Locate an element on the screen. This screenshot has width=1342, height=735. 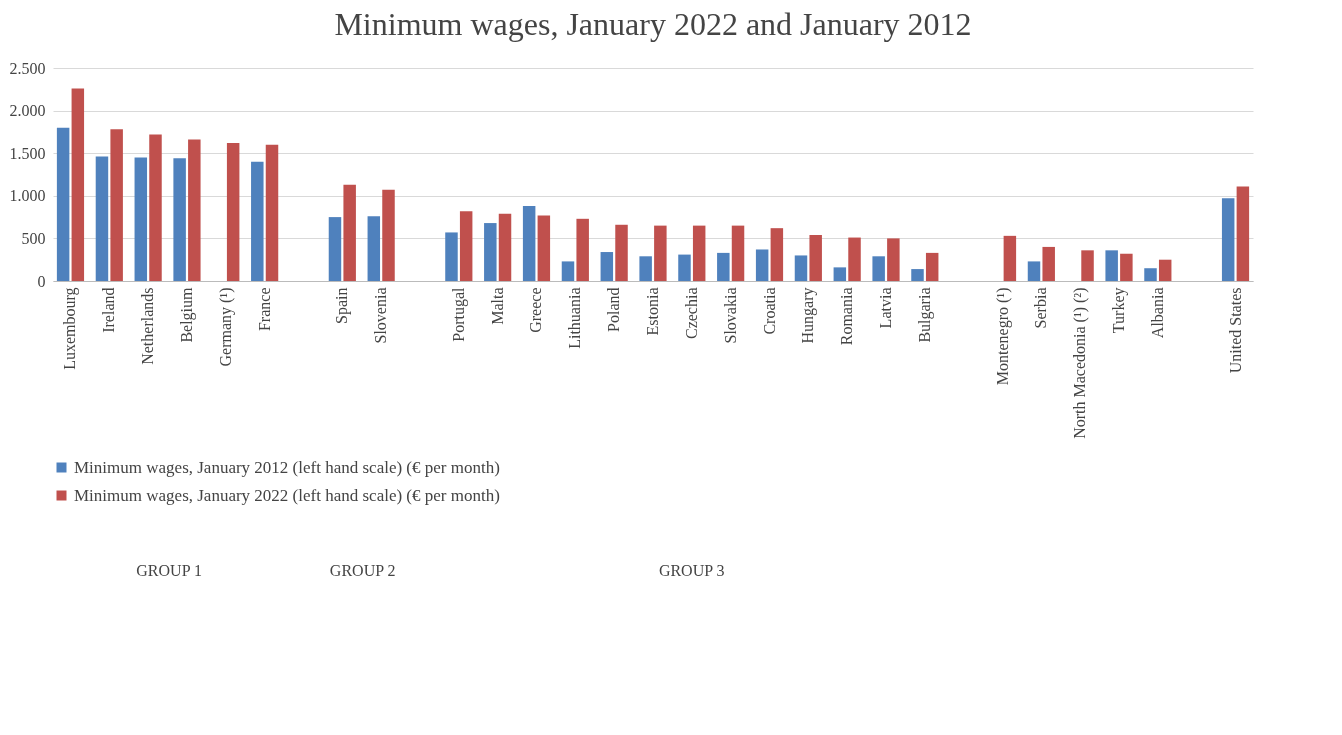
x-tick-label: Ireland is located at coordinates (109, 310).